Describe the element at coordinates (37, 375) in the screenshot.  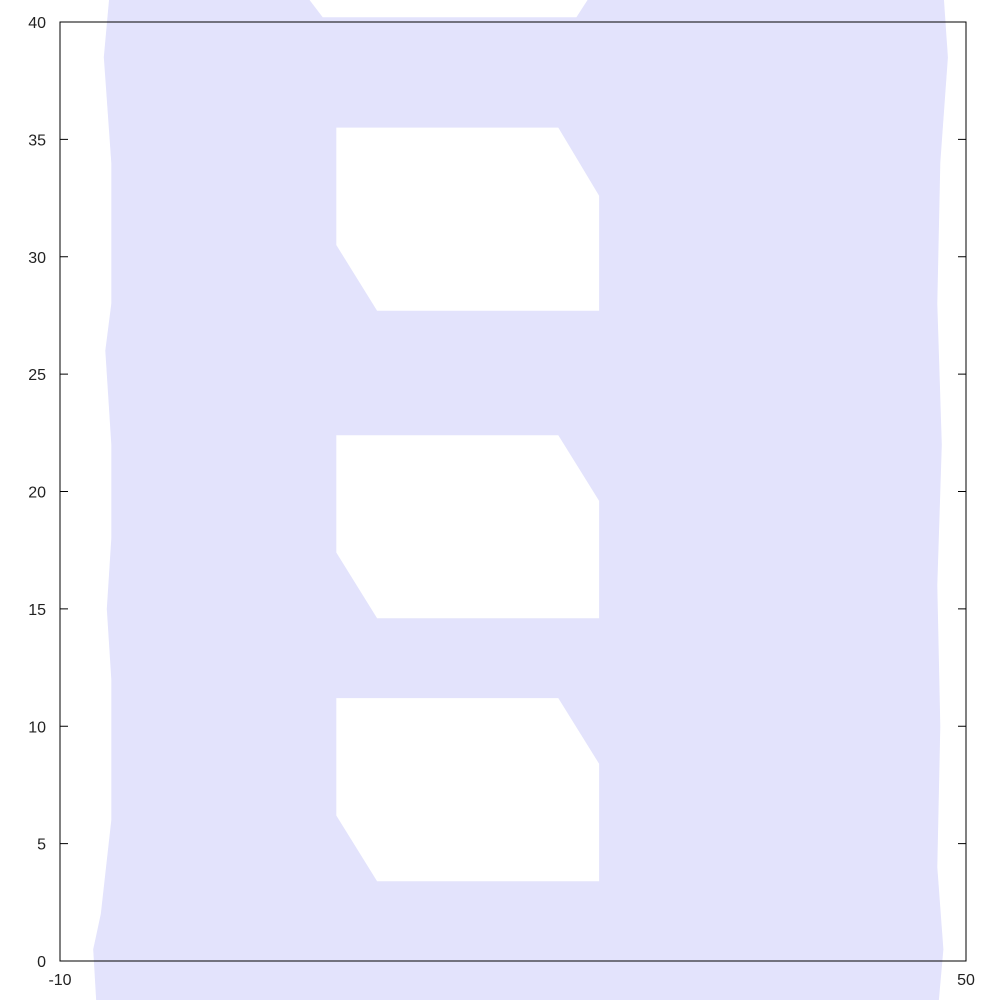
I see `y-tick-label: 25` at that location.